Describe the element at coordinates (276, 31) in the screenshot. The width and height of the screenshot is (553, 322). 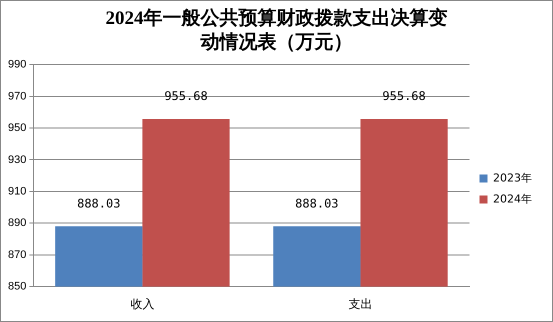
I see `chart-title: 2024年一般公共预算财政拨款支出决算变动情况表（万元）` at that location.